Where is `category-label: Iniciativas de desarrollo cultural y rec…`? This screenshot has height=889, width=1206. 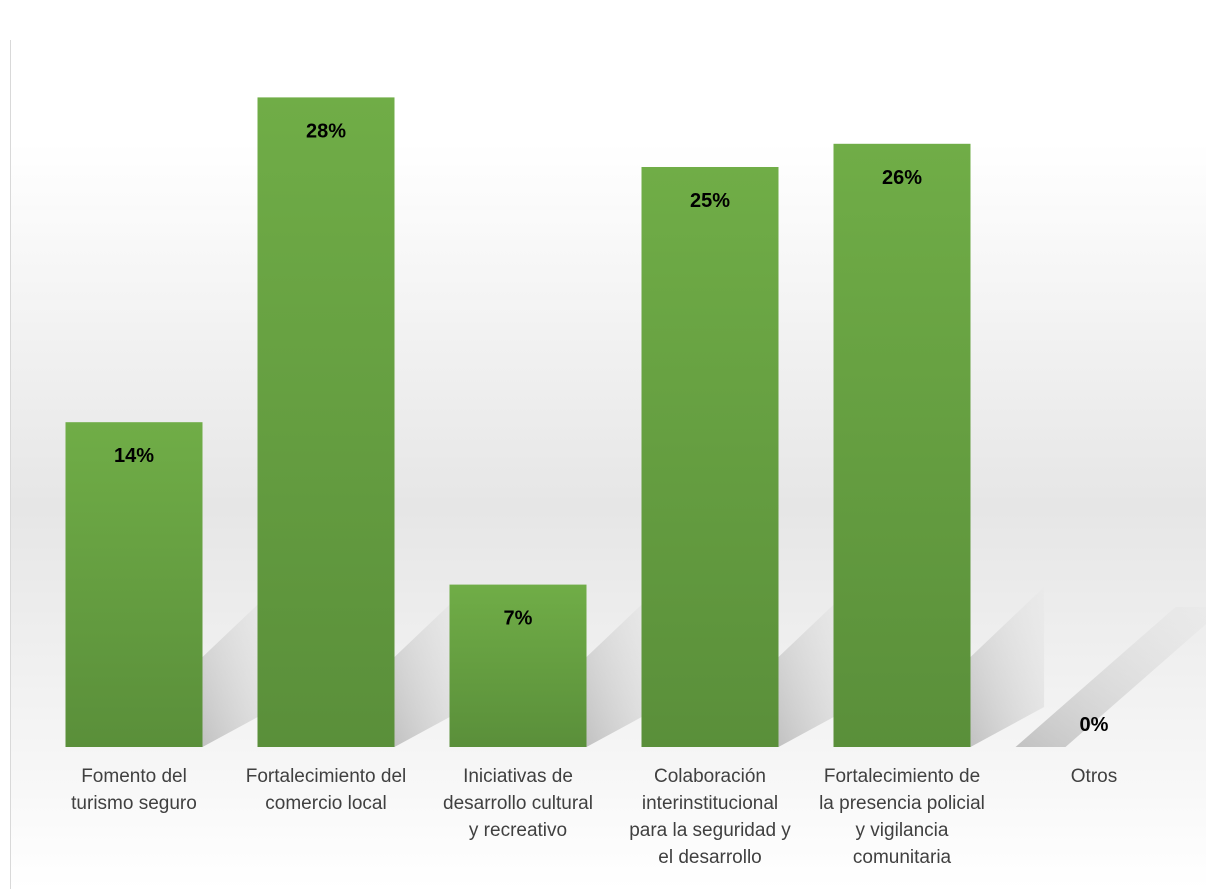
category-label: Iniciativas de desarrollo cultural y rec… is located at coordinates (518, 803).